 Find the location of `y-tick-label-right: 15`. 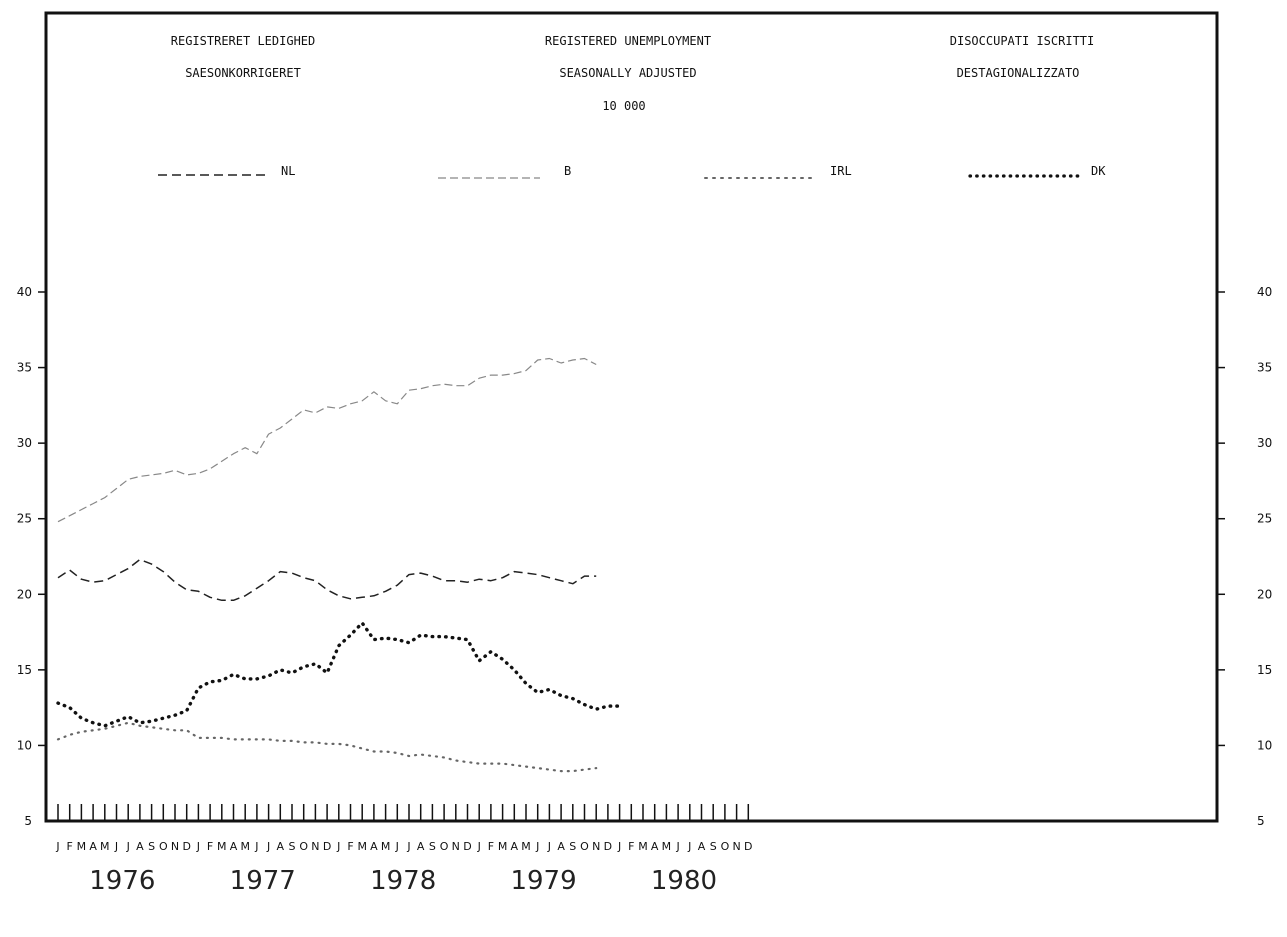

y-tick-label-right: 15 is located at coordinates (1264, 670).